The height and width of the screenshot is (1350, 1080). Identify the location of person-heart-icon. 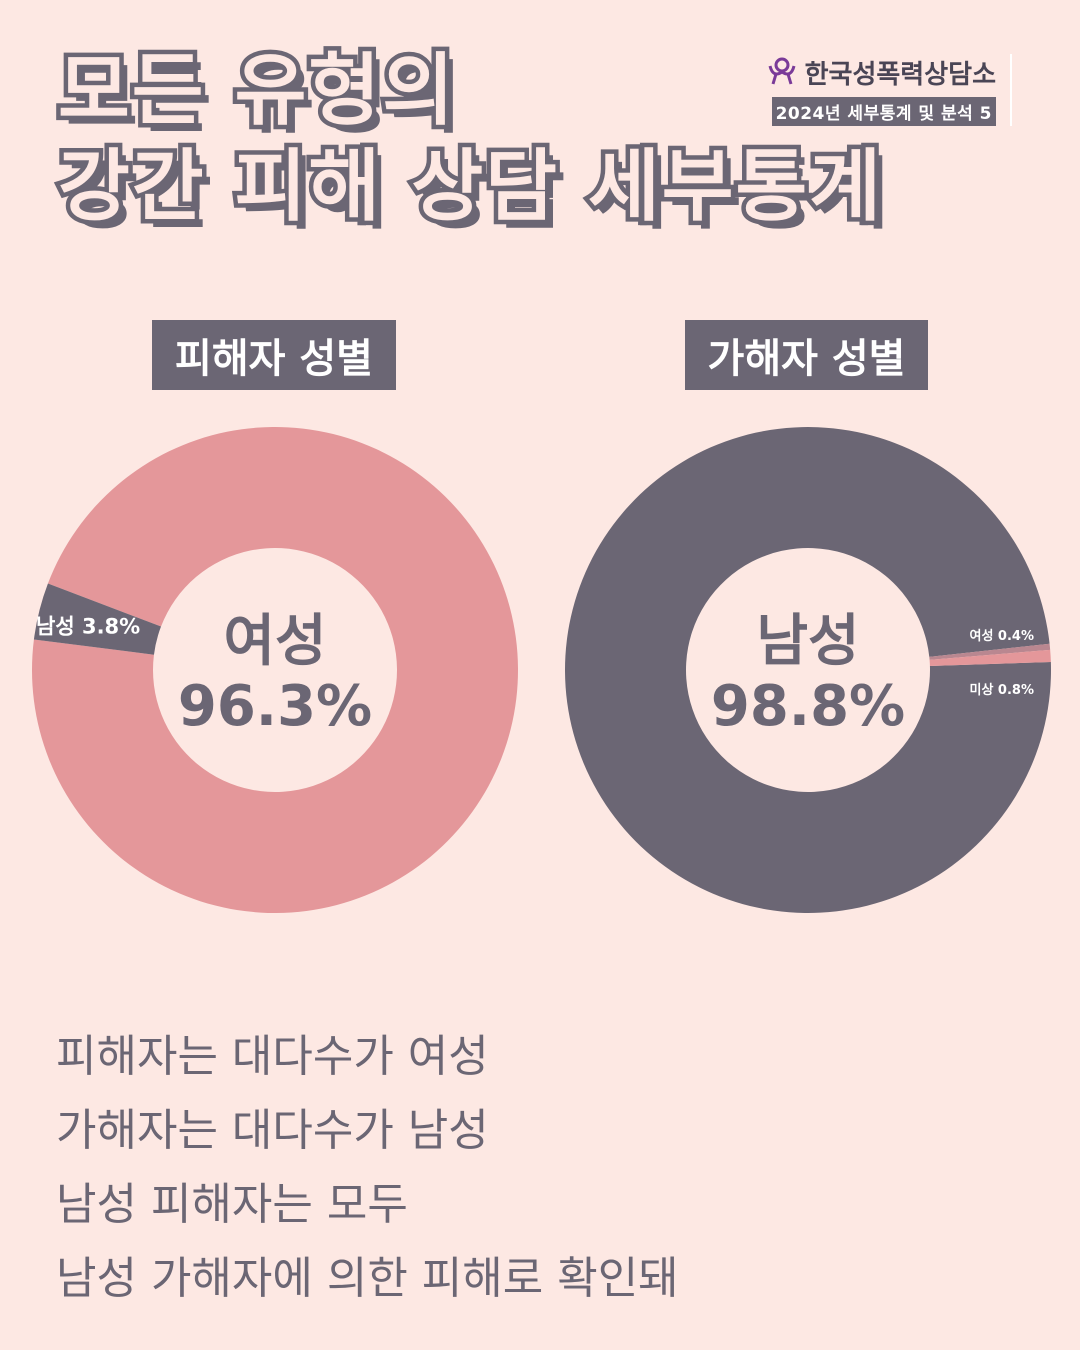
(782, 73).